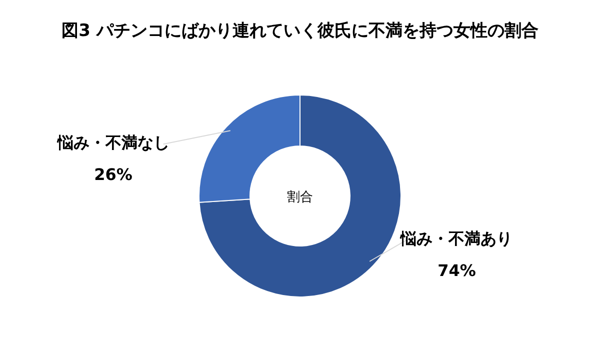 This screenshot has height=337, width=600. I want to click on slice-label: 悩み・不満あり, so click(456, 238).